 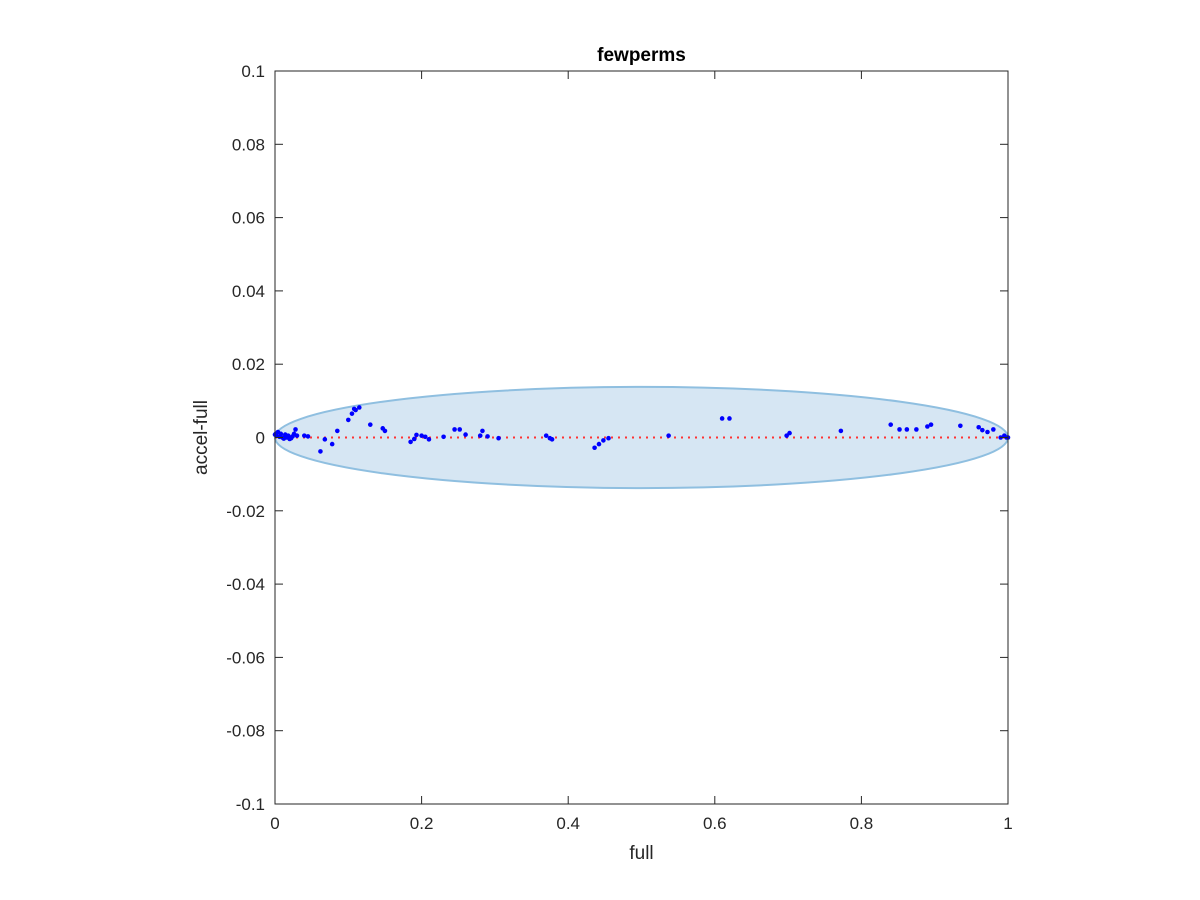 I want to click on y-tick-label: 0.08, so click(x=248, y=144).